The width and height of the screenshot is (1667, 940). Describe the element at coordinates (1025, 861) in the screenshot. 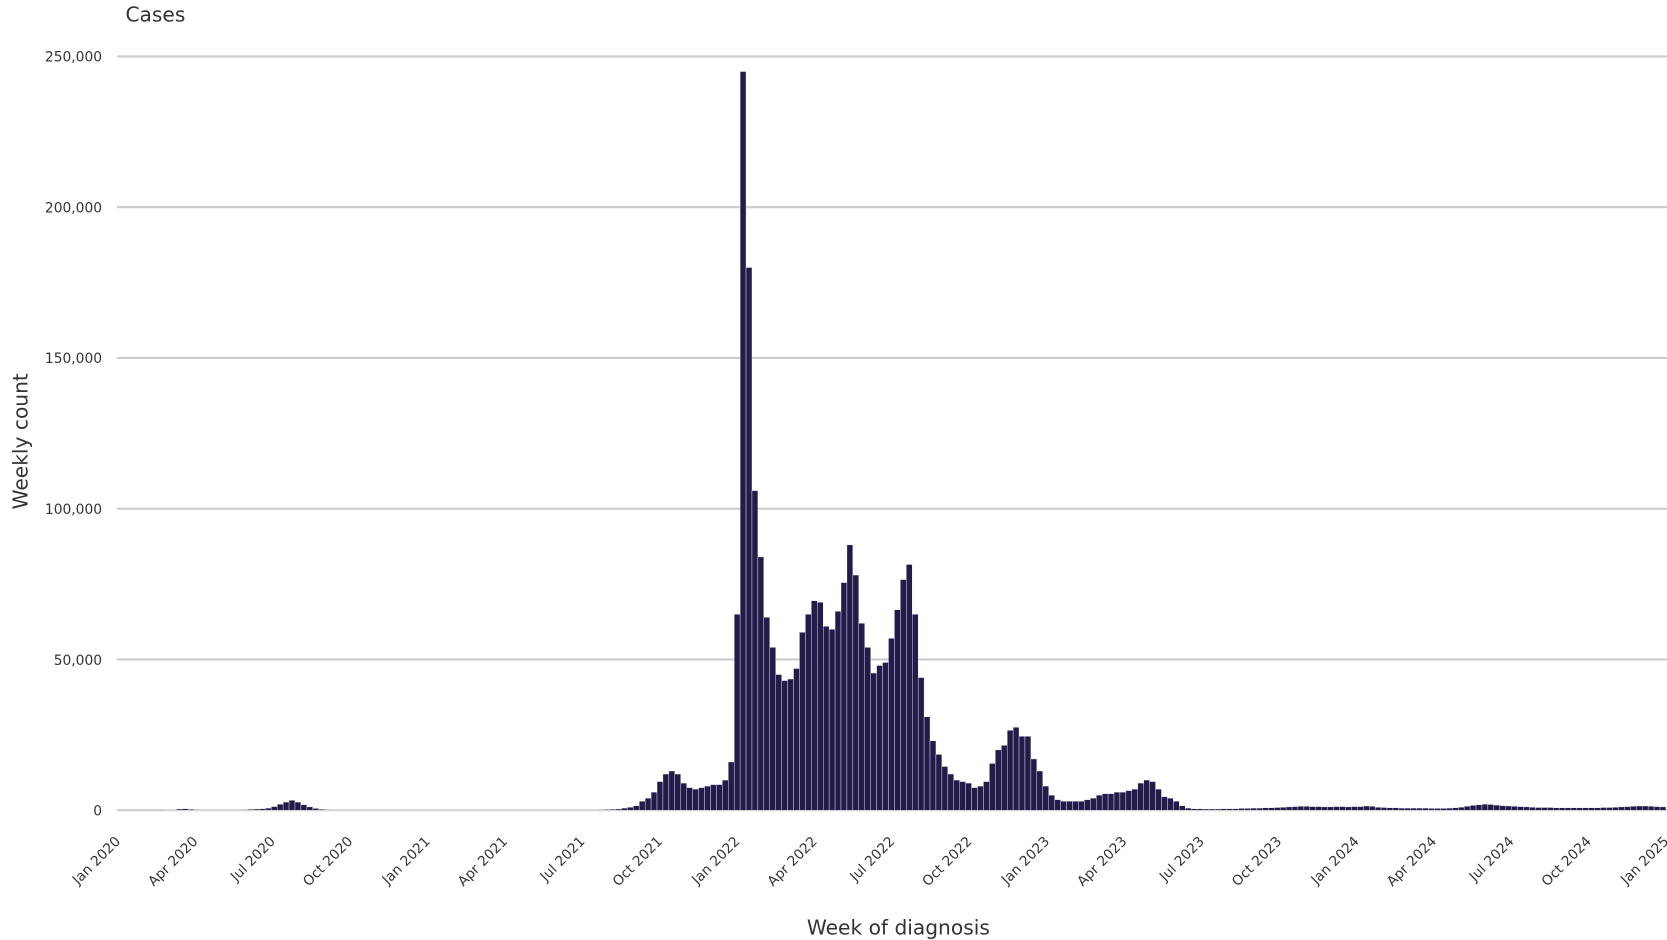

I see `x-tick-label: Jan 2023` at that location.